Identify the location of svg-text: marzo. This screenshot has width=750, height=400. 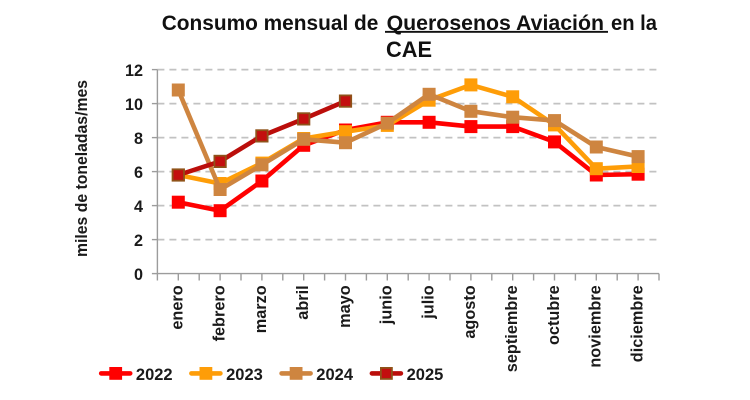
(261, 309).